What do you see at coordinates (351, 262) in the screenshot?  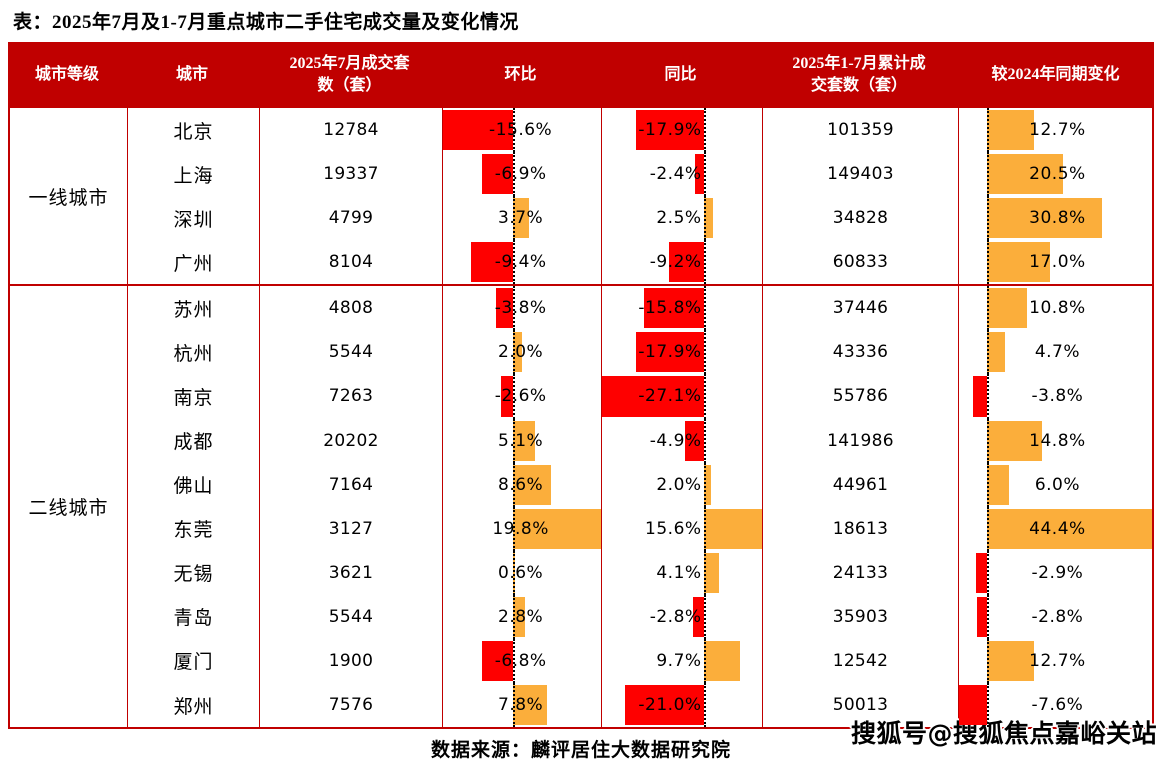 I see `jul-units-cell: 8104` at bounding box center [351, 262].